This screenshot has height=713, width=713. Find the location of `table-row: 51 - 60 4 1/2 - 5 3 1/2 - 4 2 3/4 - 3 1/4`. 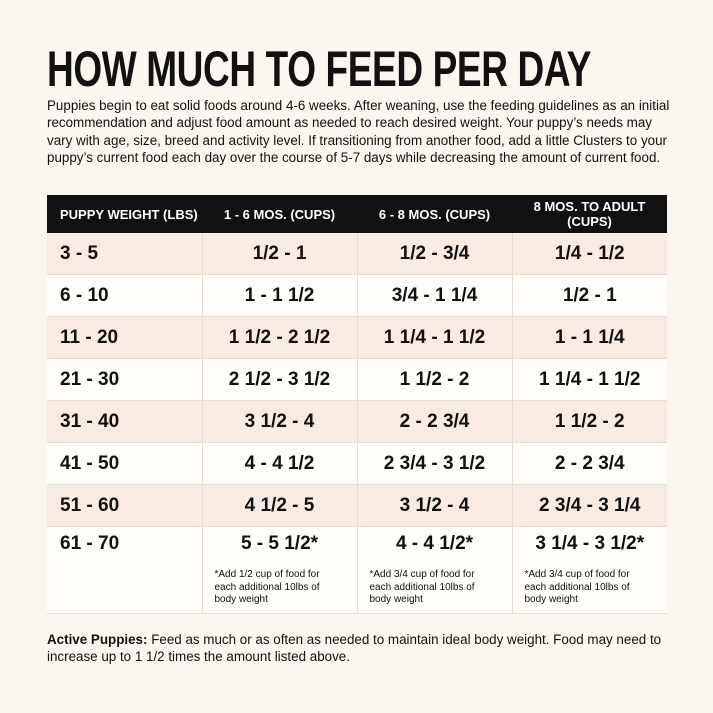

table-row: 51 - 60 4 1/2 - 5 3 1/2 - 4 2 3/4 - 3 1/4 is located at coordinates (357, 505).